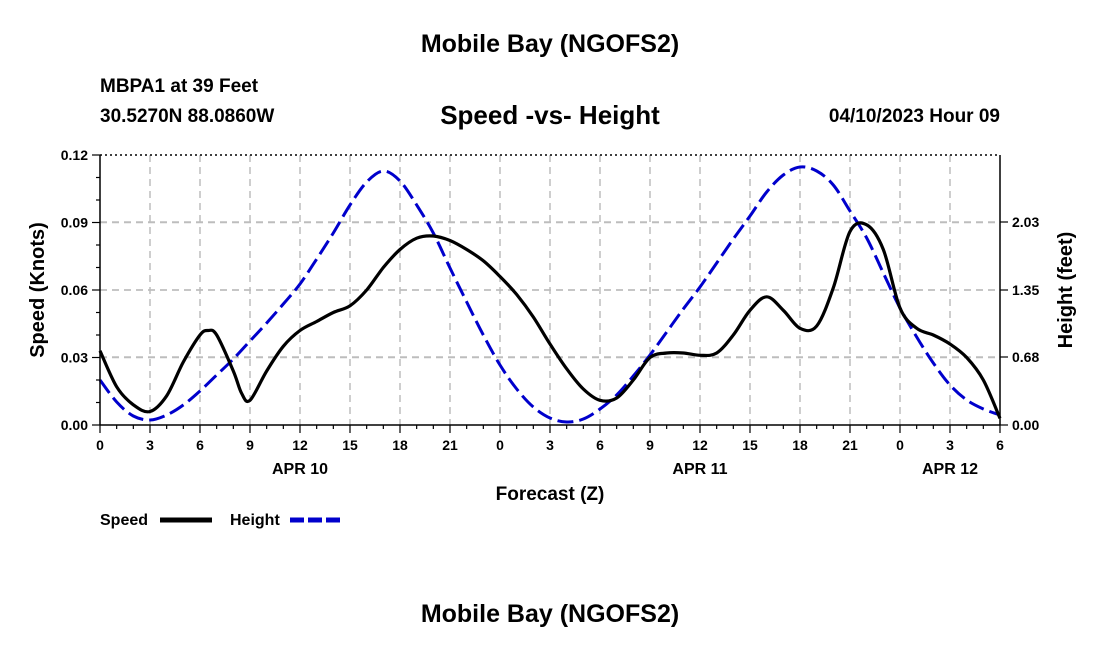 The image size is (1100, 650). Describe the element at coordinates (187, 116) in the screenshot. I see `coordinates-label: 30.5270N 88.0860W` at that location.